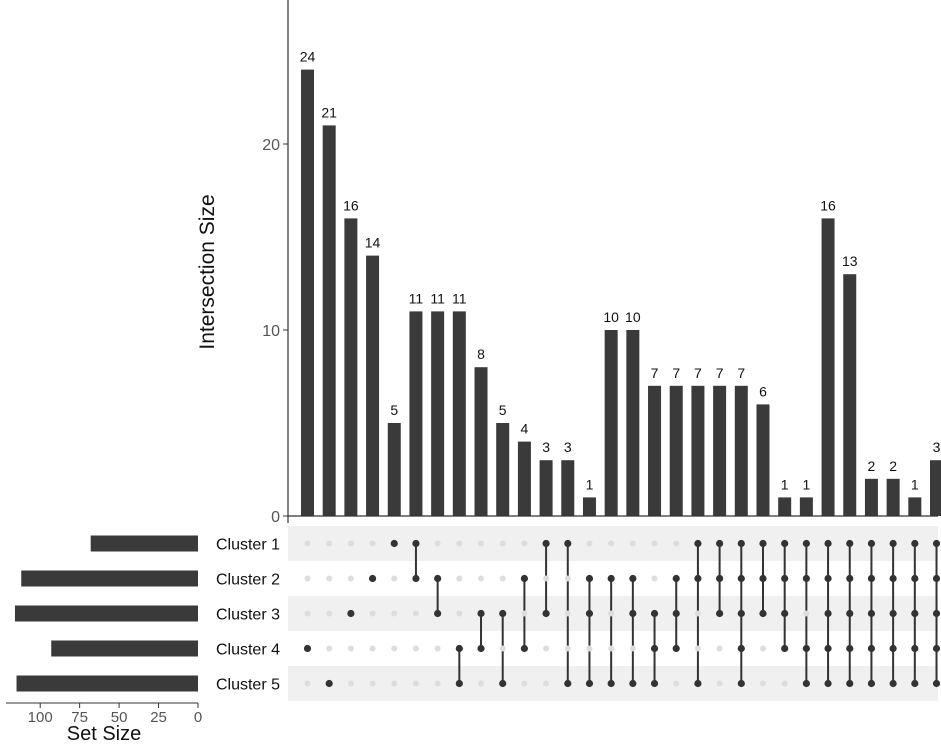 This screenshot has height=744, width=941. I want to click on intersection-value-label: 2, so click(893, 466).